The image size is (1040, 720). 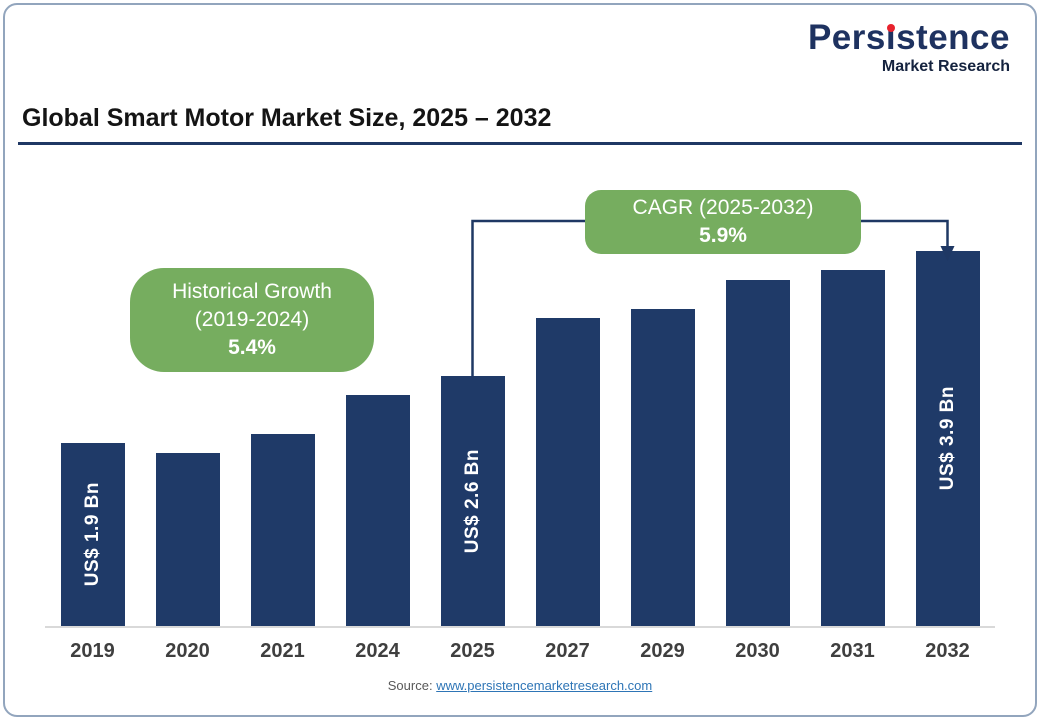 What do you see at coordinates (252, 347) in the screenshot?
I see `historical-growth-value: 5.4%` at bounding box center [252, 347].